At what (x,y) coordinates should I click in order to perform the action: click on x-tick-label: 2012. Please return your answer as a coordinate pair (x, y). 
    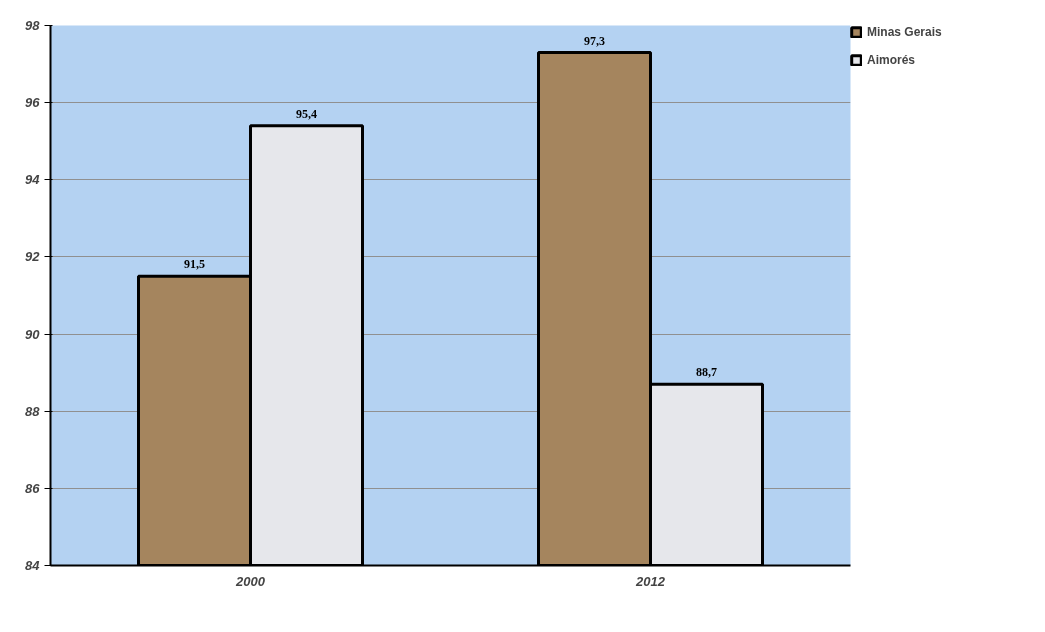
    Looking at the image, I should click on (650, 581).